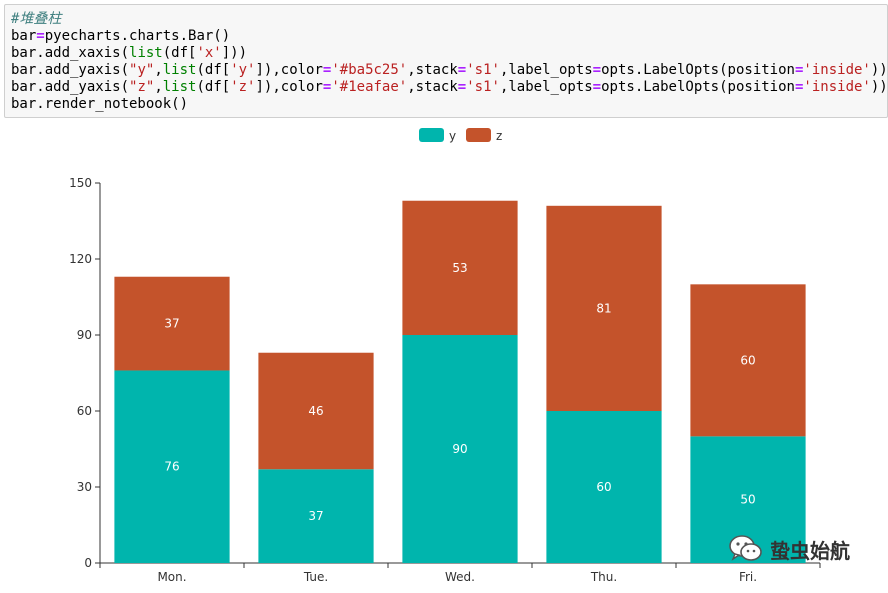 The height and width of the screenshot is (593, 888). I want to click on legend-item-y: y, so click(437, 135).